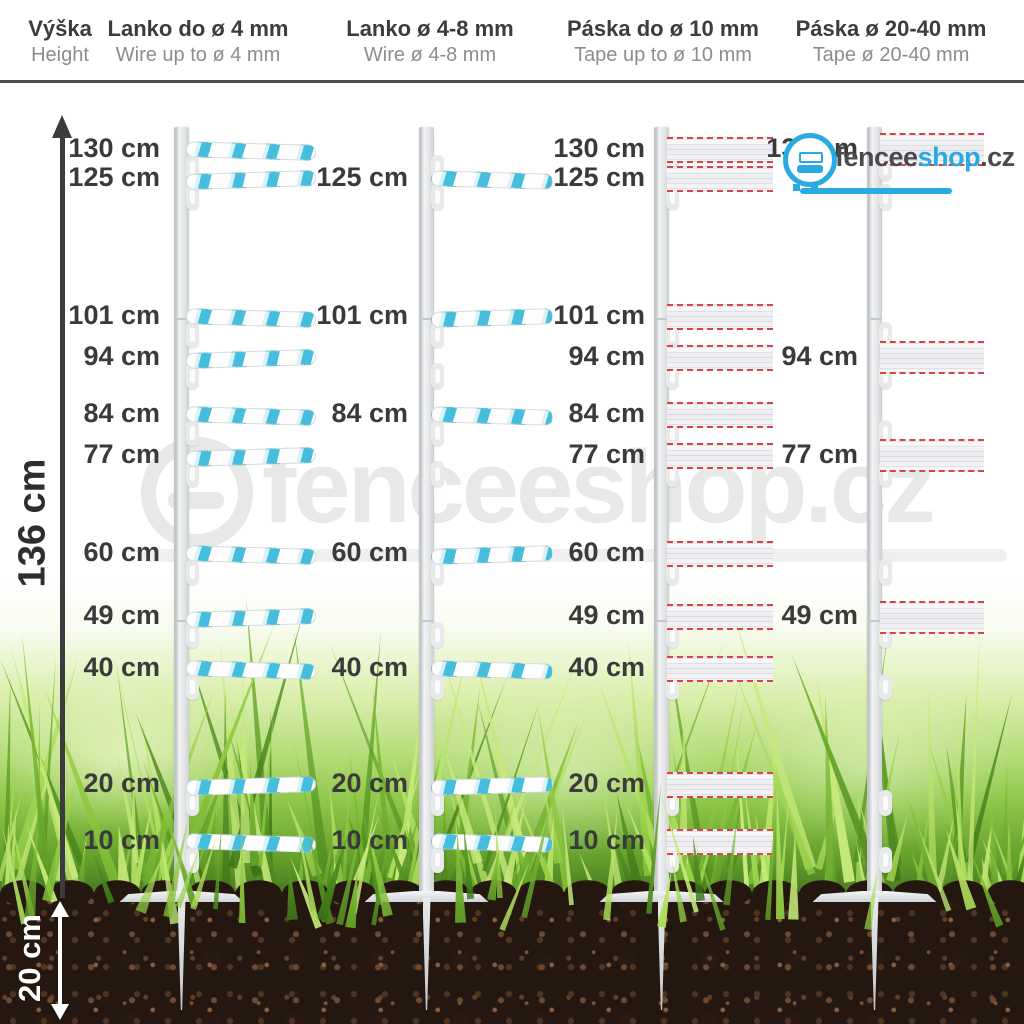  I want to click on watermark-underline, so click(574, 555).